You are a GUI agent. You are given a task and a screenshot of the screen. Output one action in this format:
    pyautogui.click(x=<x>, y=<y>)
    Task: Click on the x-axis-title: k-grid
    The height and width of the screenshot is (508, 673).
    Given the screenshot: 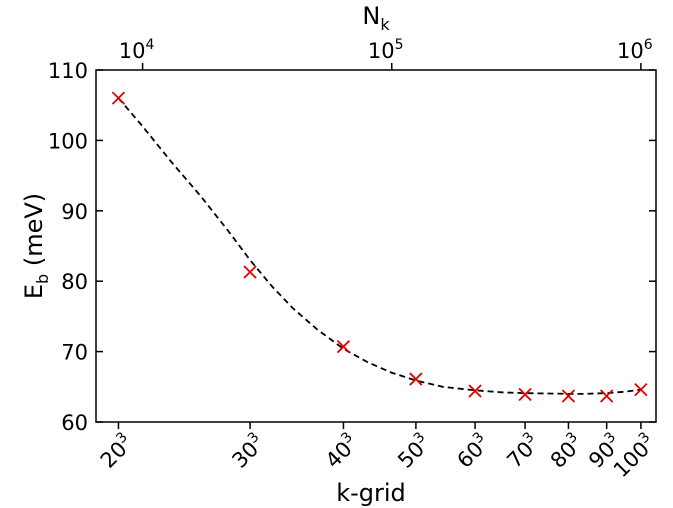 What is the action you would take?
    pyautogui.click(x=371, y=493)
    